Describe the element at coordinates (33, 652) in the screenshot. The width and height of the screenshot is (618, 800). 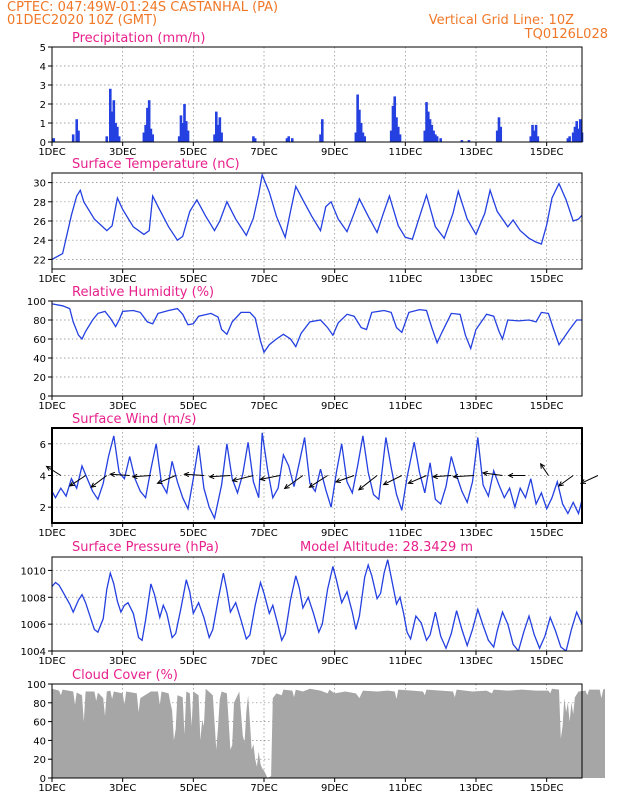
I see `y-tick-label: 1004` at that location.